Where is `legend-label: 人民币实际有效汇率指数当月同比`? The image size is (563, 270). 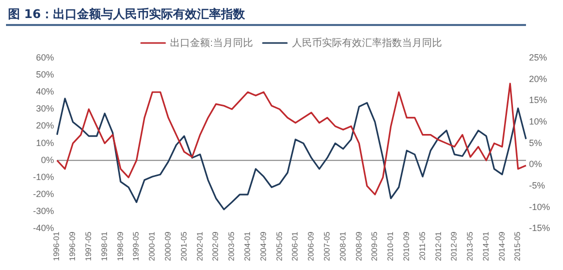
legend-label: 人民币实际有效汇率指数当月同比 is located at coordinates (367, 42).